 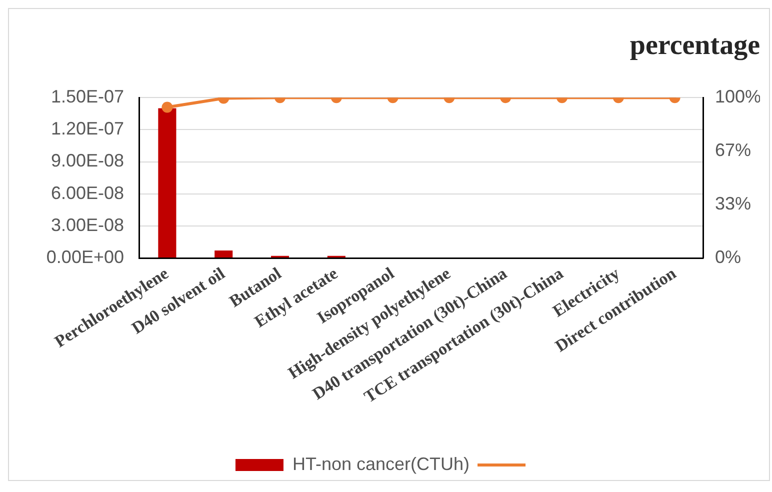 What do you see at coordinates (87, 96) in the screenshot?
I see `y-tick-label: 1.50E-07` at bounding box center [87, 96].